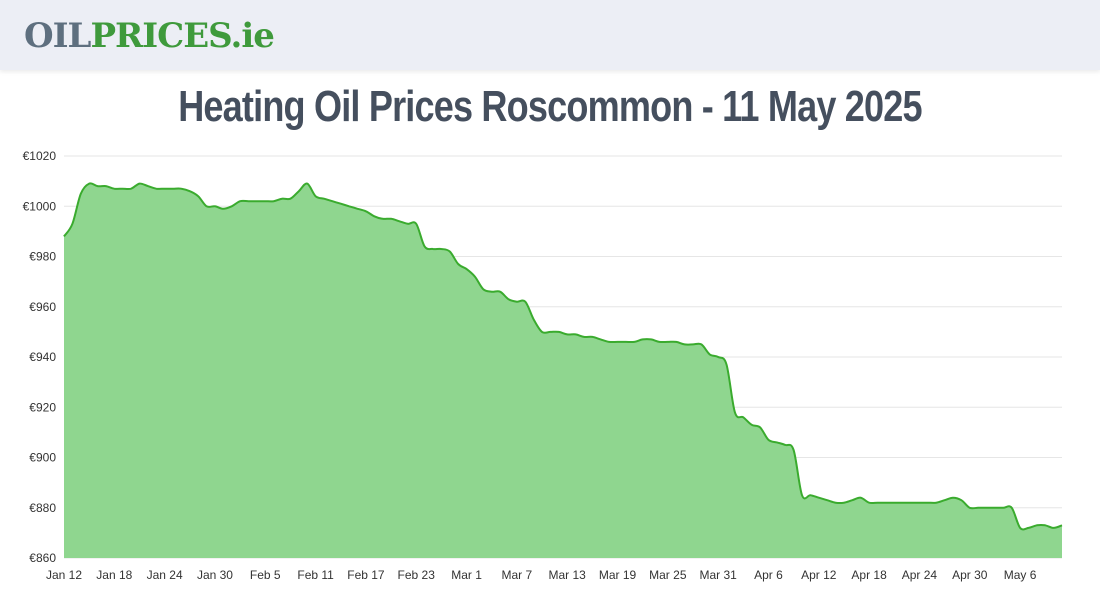 The height and width of the screenshot is (600, 1100). I want to click on y-tick-label: €1000, so click(40, 206).